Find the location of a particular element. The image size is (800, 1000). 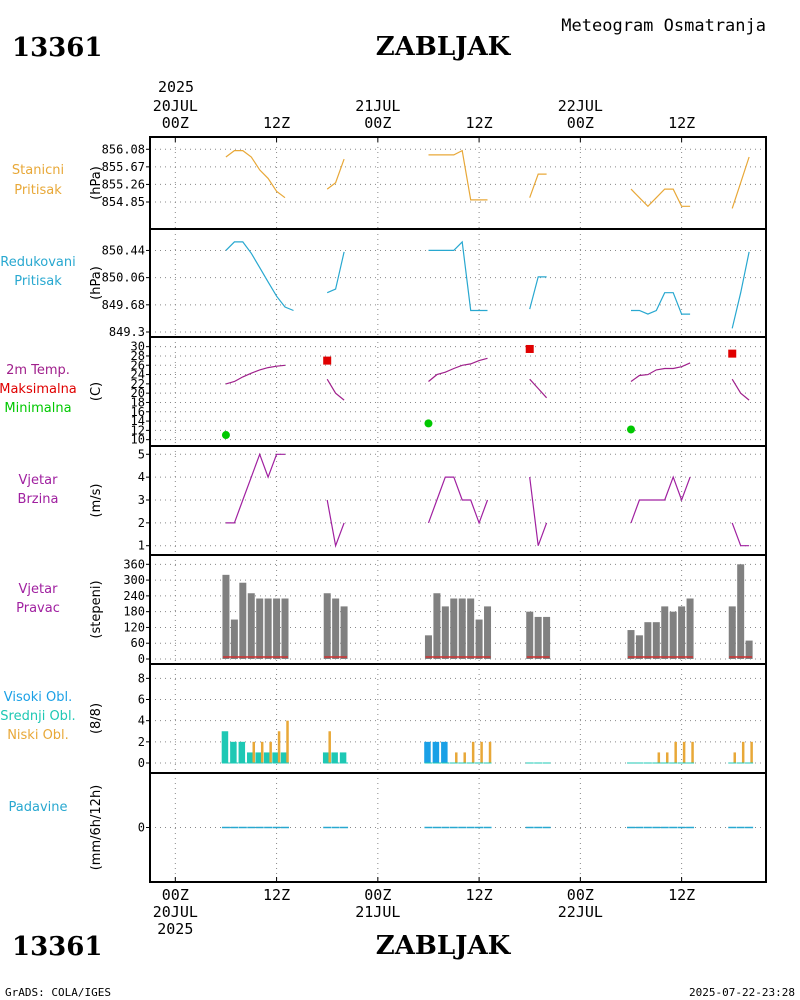

y-axis-label: (m/s) is located at coordinates (96, 501).